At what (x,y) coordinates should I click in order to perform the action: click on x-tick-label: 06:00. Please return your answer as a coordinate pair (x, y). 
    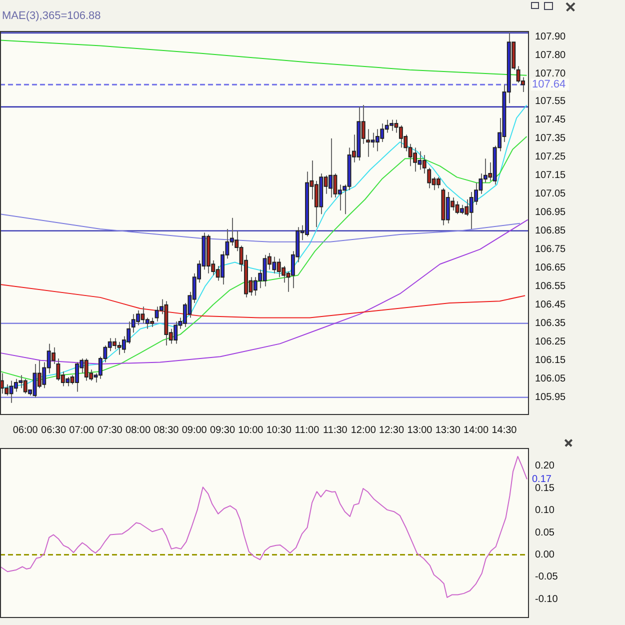
    Looking at the image, I should click on (25, 430).